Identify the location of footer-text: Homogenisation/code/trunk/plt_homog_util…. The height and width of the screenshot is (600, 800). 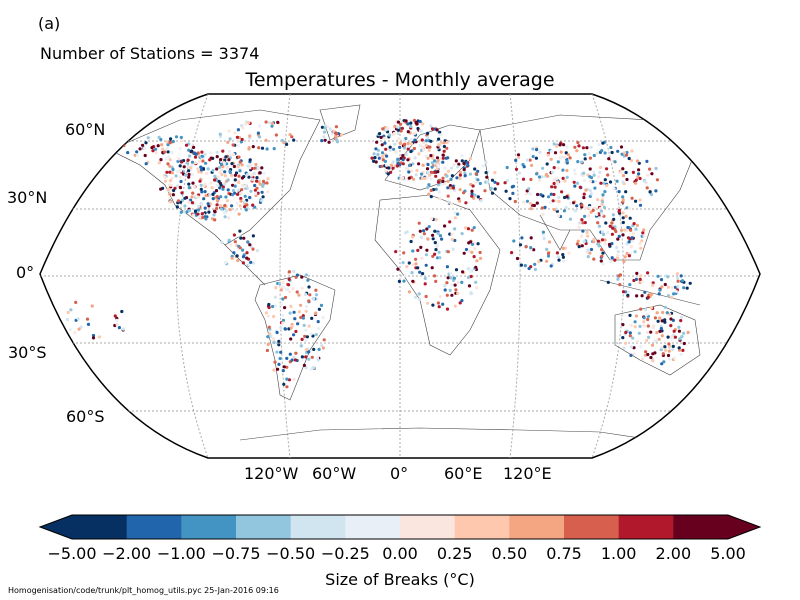
(143, 590).